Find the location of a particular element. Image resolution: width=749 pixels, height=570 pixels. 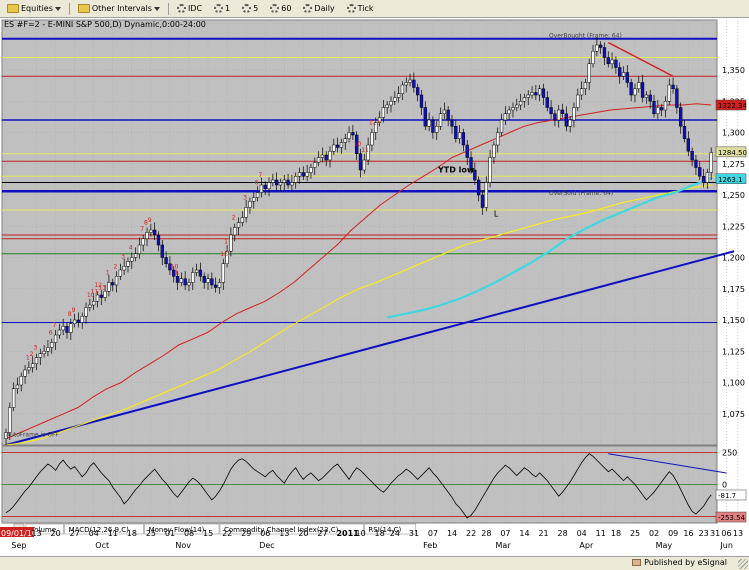

x-tick-label: 28 is located at coordinates (563, 533).